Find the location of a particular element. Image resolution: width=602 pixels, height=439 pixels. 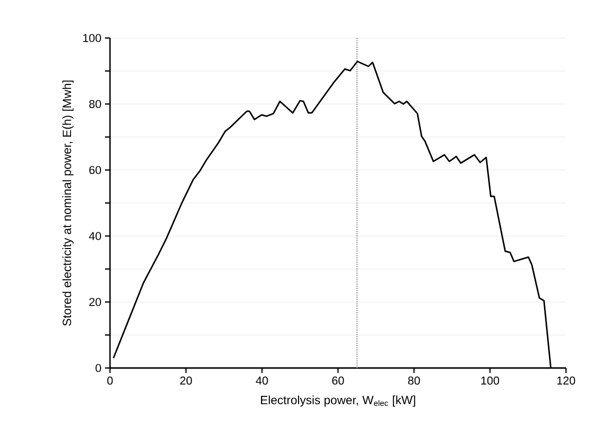

y-tick-label: 20 is located at coordinates (95, 302).